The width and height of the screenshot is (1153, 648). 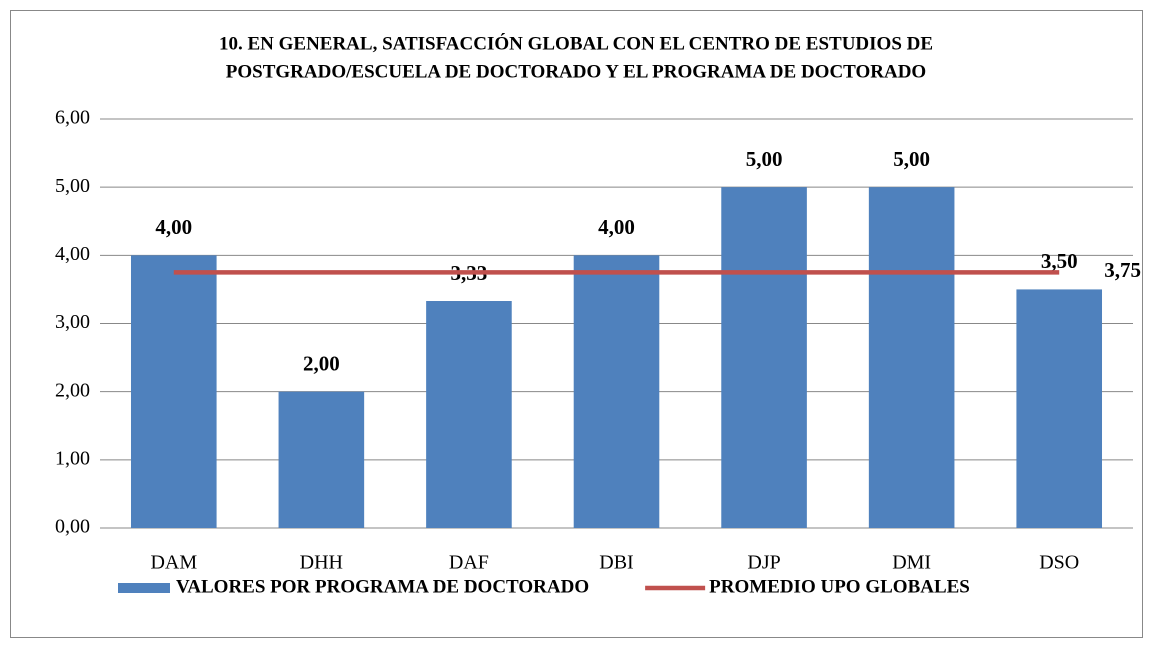 I want to click on x-tick-label: DSO, so click(x=1059, y=563).